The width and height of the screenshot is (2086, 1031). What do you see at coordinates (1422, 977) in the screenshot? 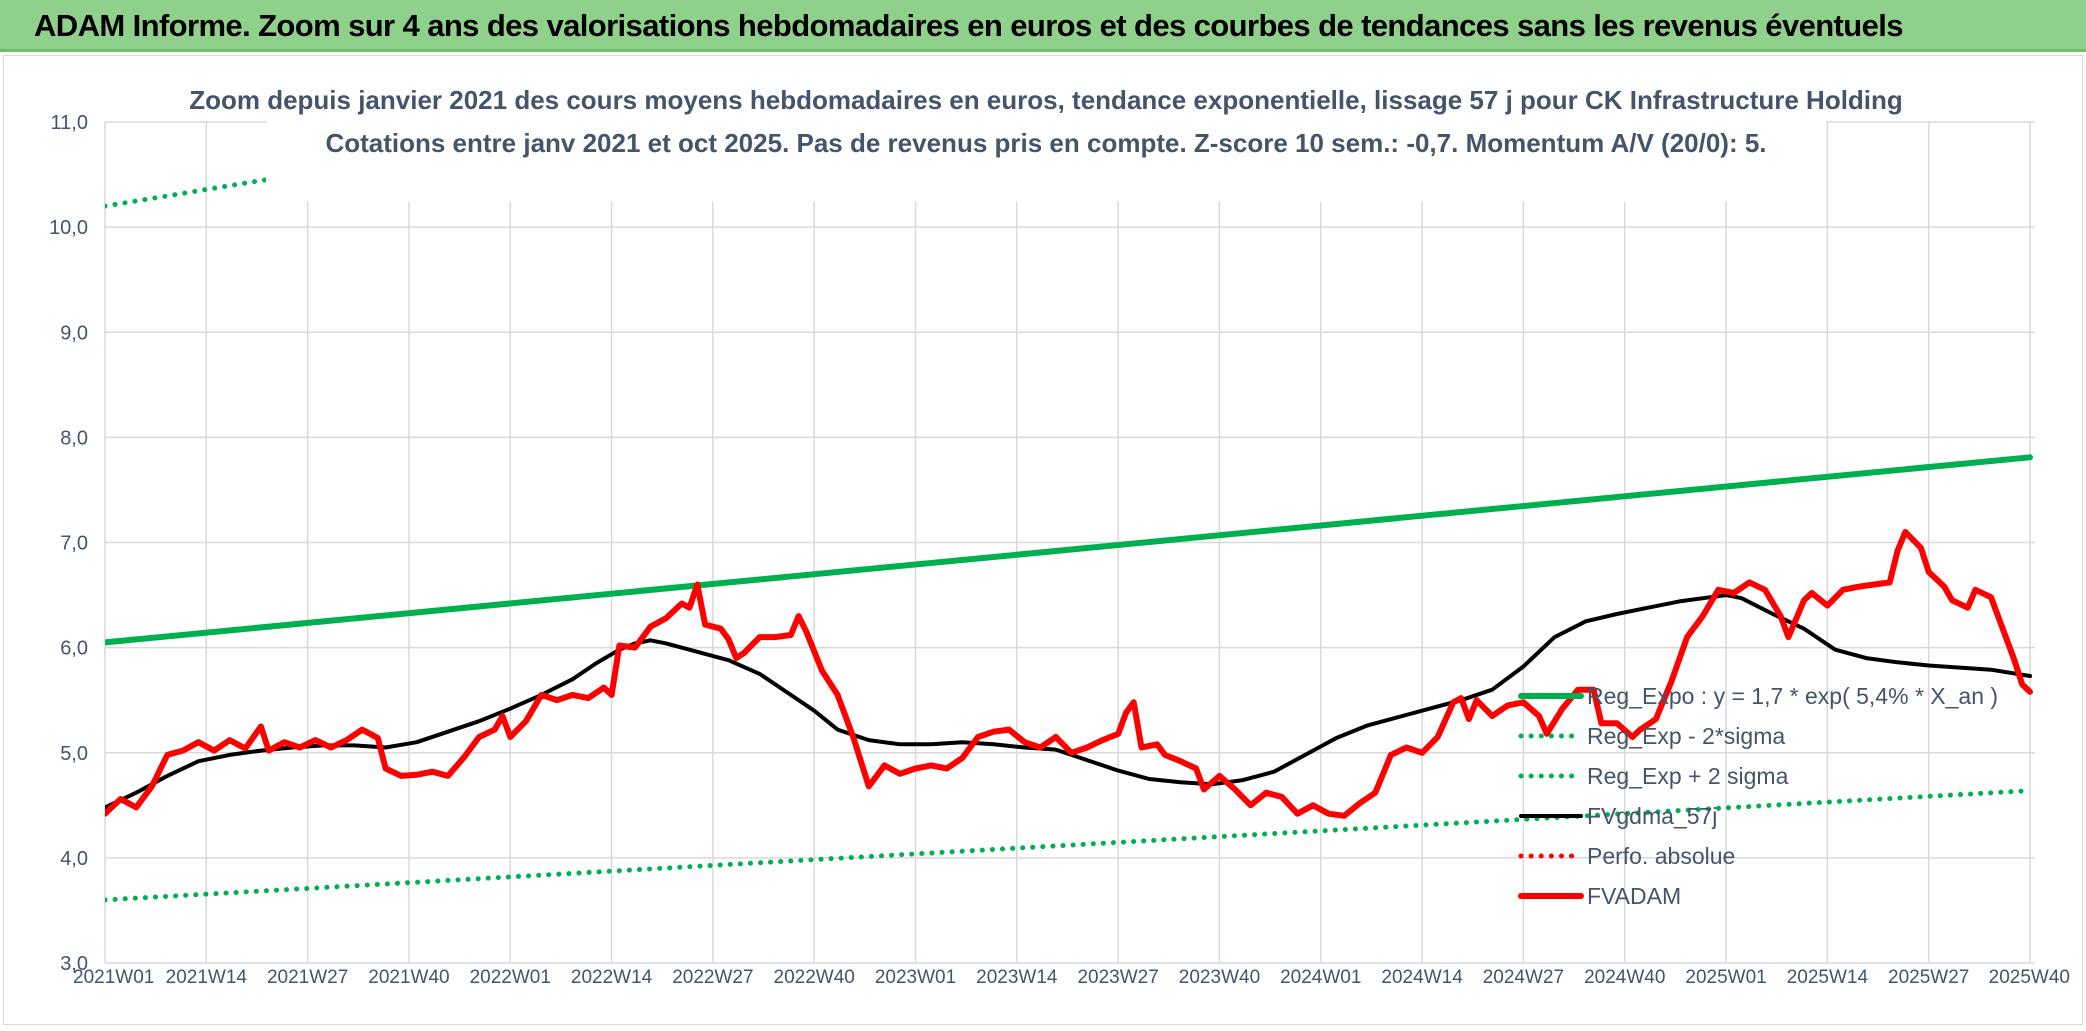
I see `x-tick-label: 2024W14` at bounding box center [1422, 977].